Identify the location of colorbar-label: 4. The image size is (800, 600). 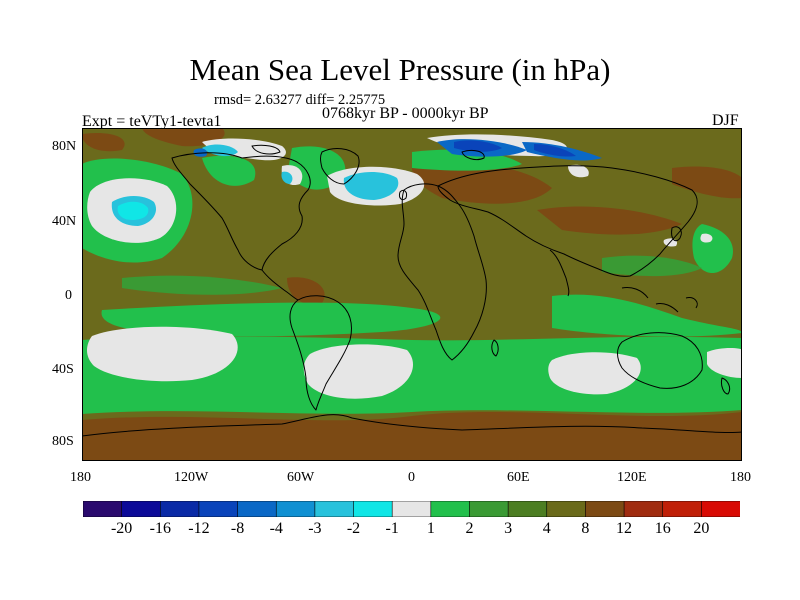
(546, 528).